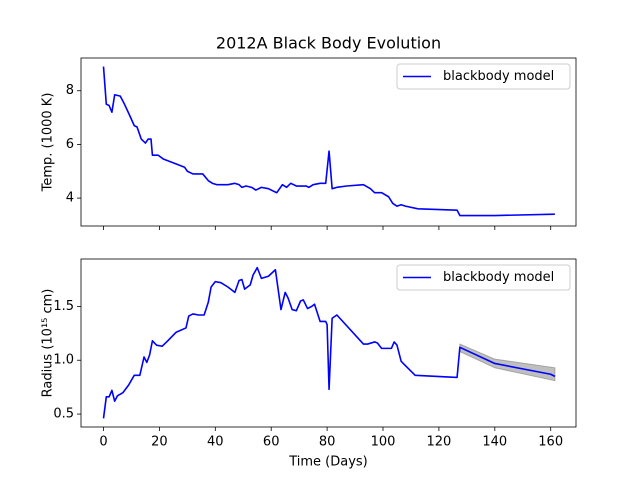 This screenshot has height=480, width=640. I want to click on x-tick-label: 60, so click(271, 442).